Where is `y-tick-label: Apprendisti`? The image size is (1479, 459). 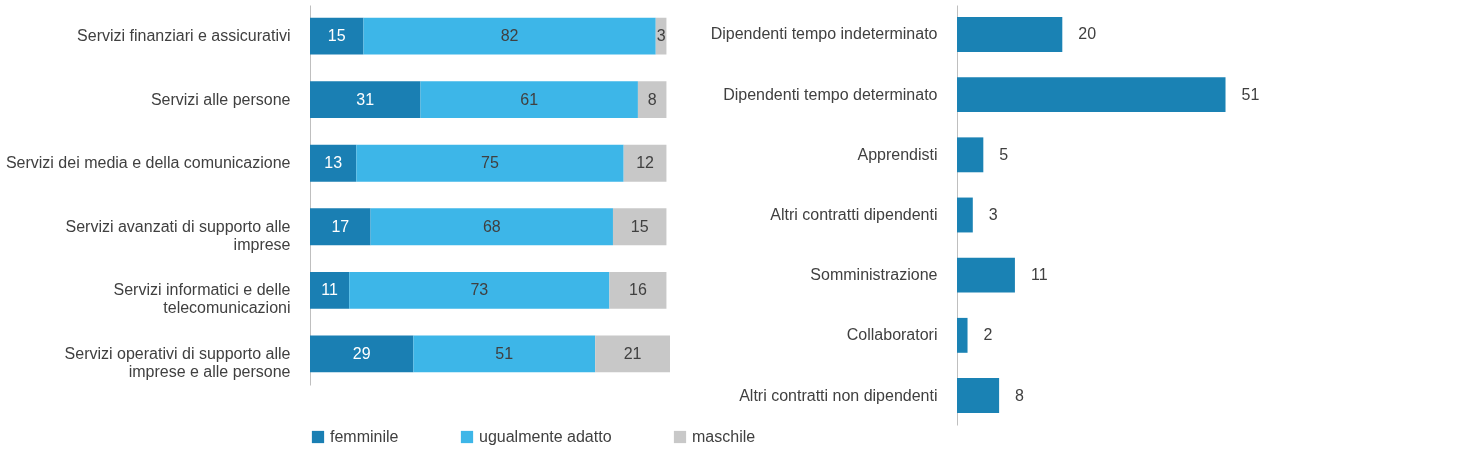 y-tick-label: Apprendisti is located at coordinates (897, 154).